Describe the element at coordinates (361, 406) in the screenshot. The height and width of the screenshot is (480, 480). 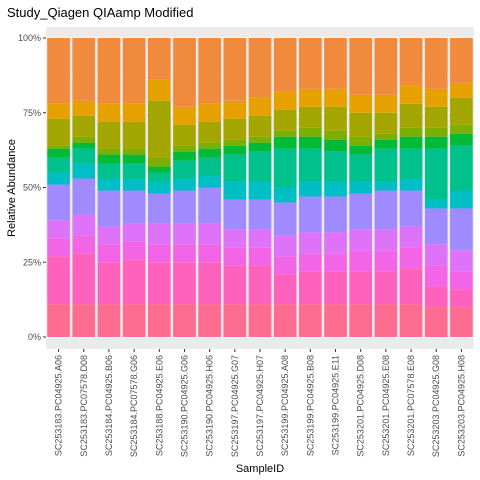
I see `x-tick-label: SC253201.PC04925.D08` at that location.